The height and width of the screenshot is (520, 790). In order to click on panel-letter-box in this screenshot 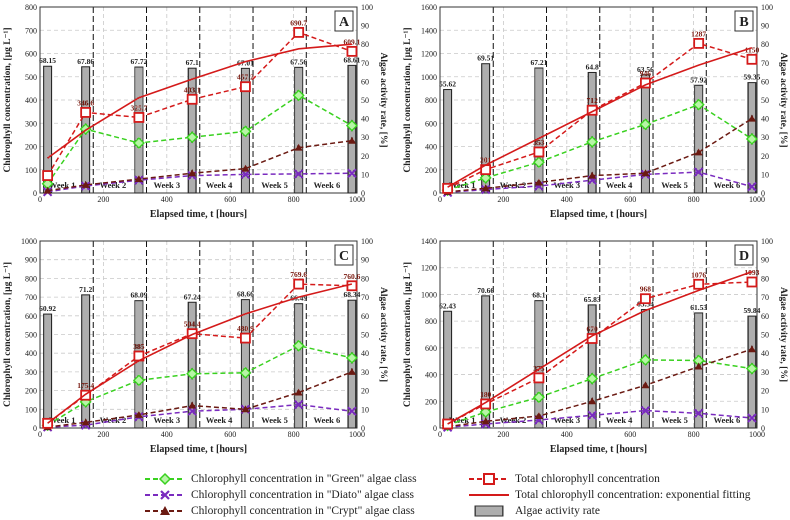, I will do `click(344, 21)`.